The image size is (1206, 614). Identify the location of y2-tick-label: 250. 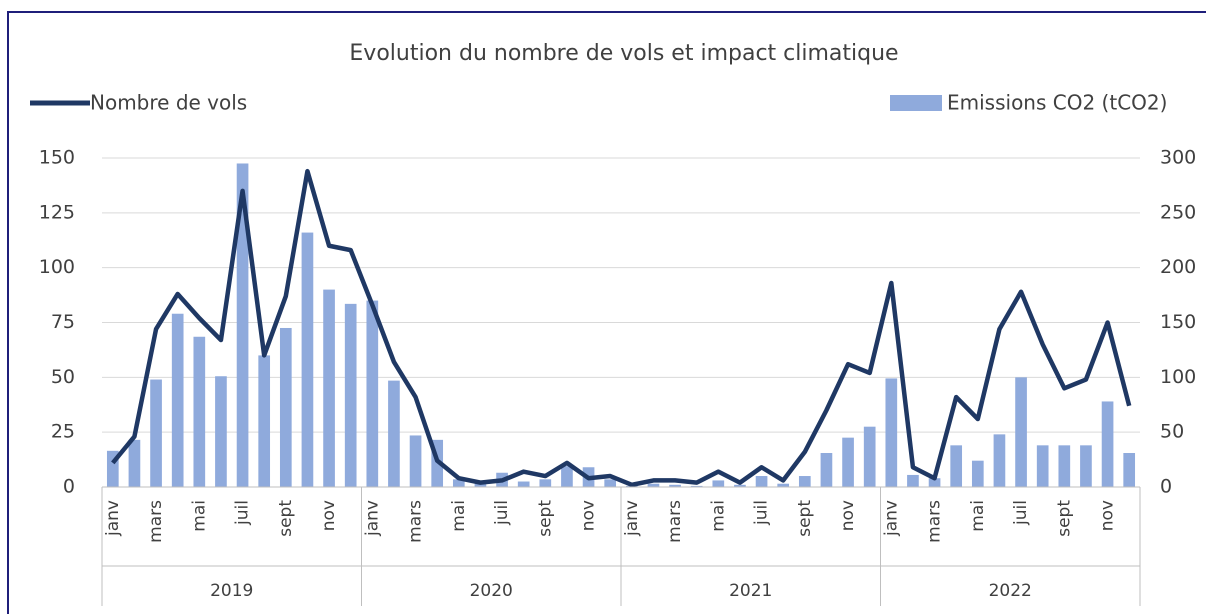
(1178, 212).